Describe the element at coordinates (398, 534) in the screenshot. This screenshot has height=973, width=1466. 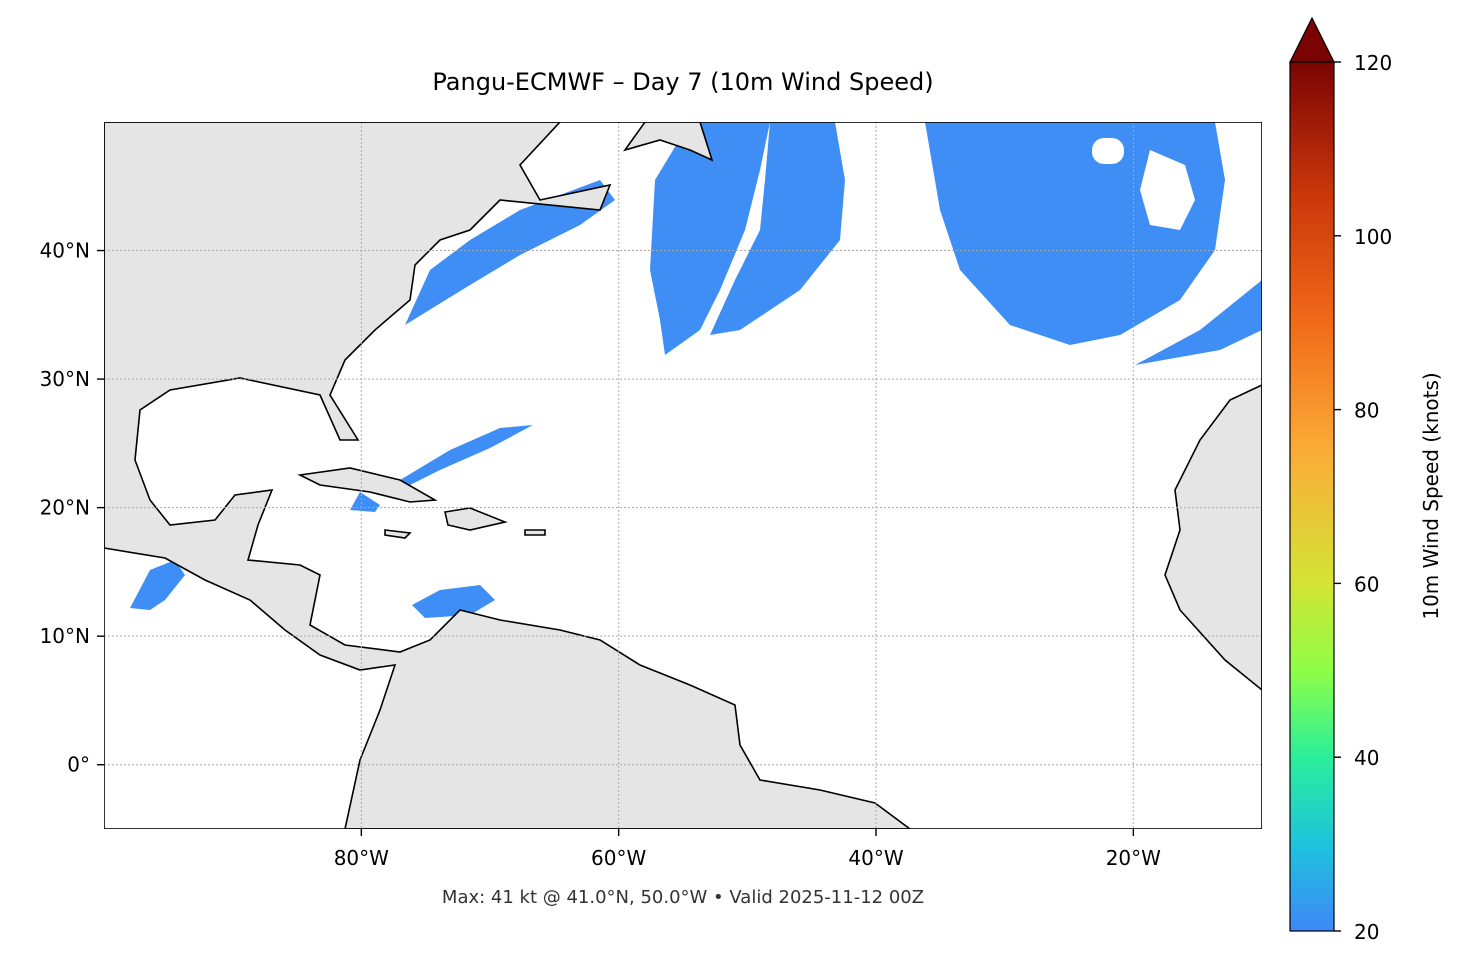
I see `jamaica` at that location.